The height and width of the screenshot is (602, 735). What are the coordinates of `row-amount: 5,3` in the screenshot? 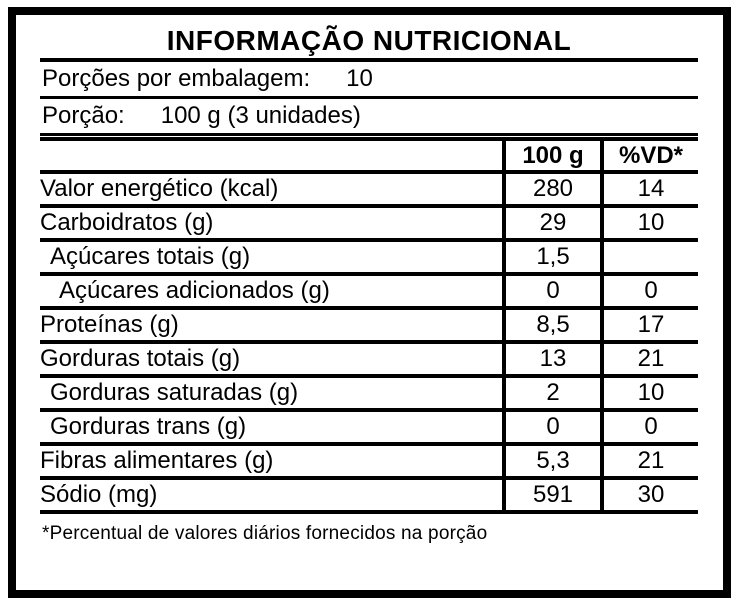 It's located at (552, 462).